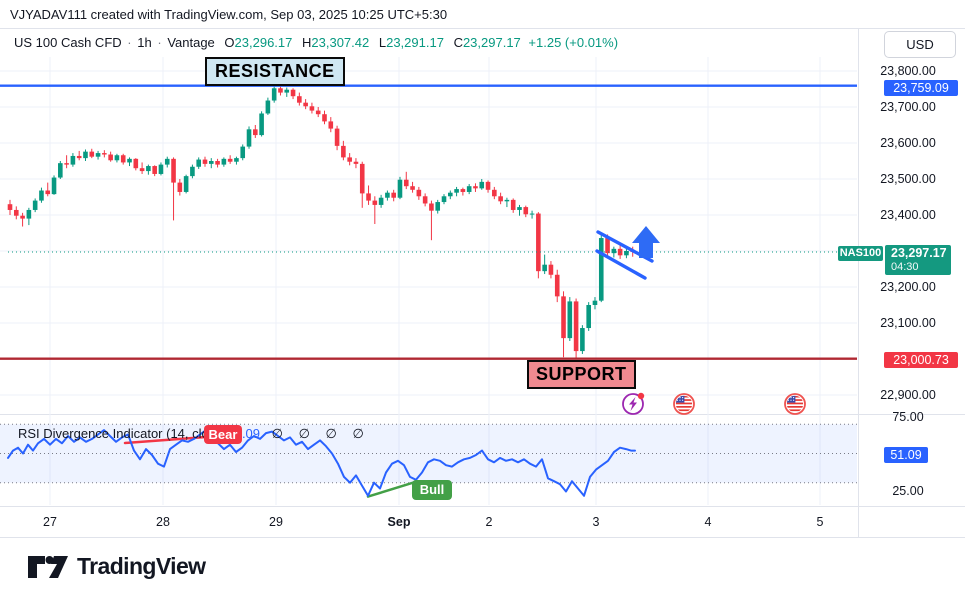 This screenshot has width=965, height=597. What do you see at coordinates (905, 267) in the screenshot?
I see `bar-countdown: 04:30` at bounding box center [905, 267].